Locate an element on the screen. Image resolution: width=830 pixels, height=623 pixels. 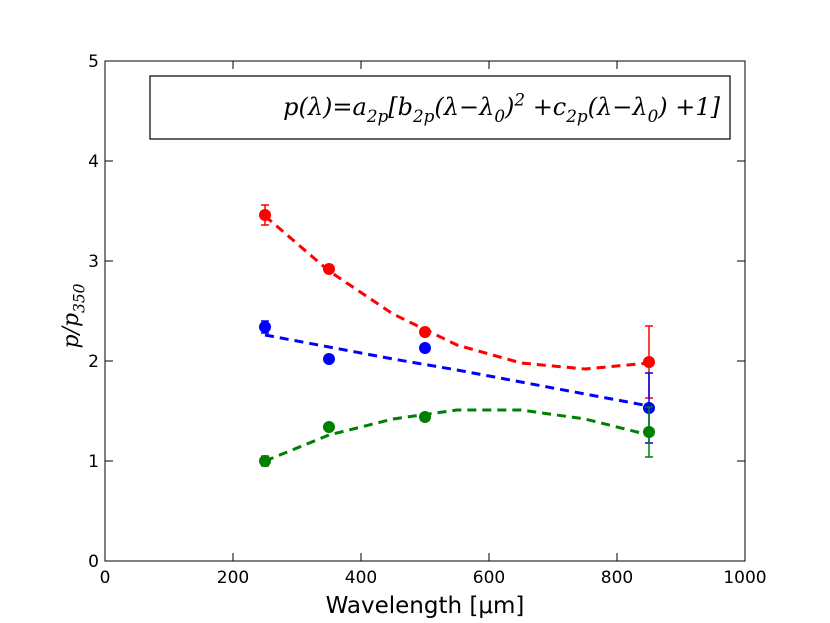
text-part: ) +1] is located at coordinates (688, 107).